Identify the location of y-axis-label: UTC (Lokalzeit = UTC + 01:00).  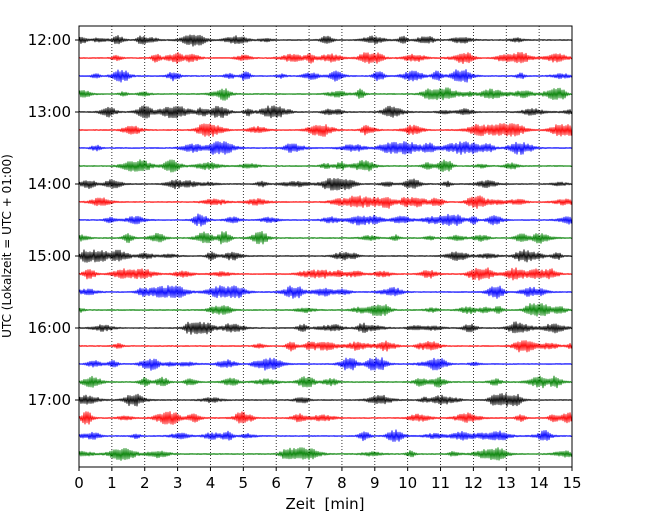
(7, 246).